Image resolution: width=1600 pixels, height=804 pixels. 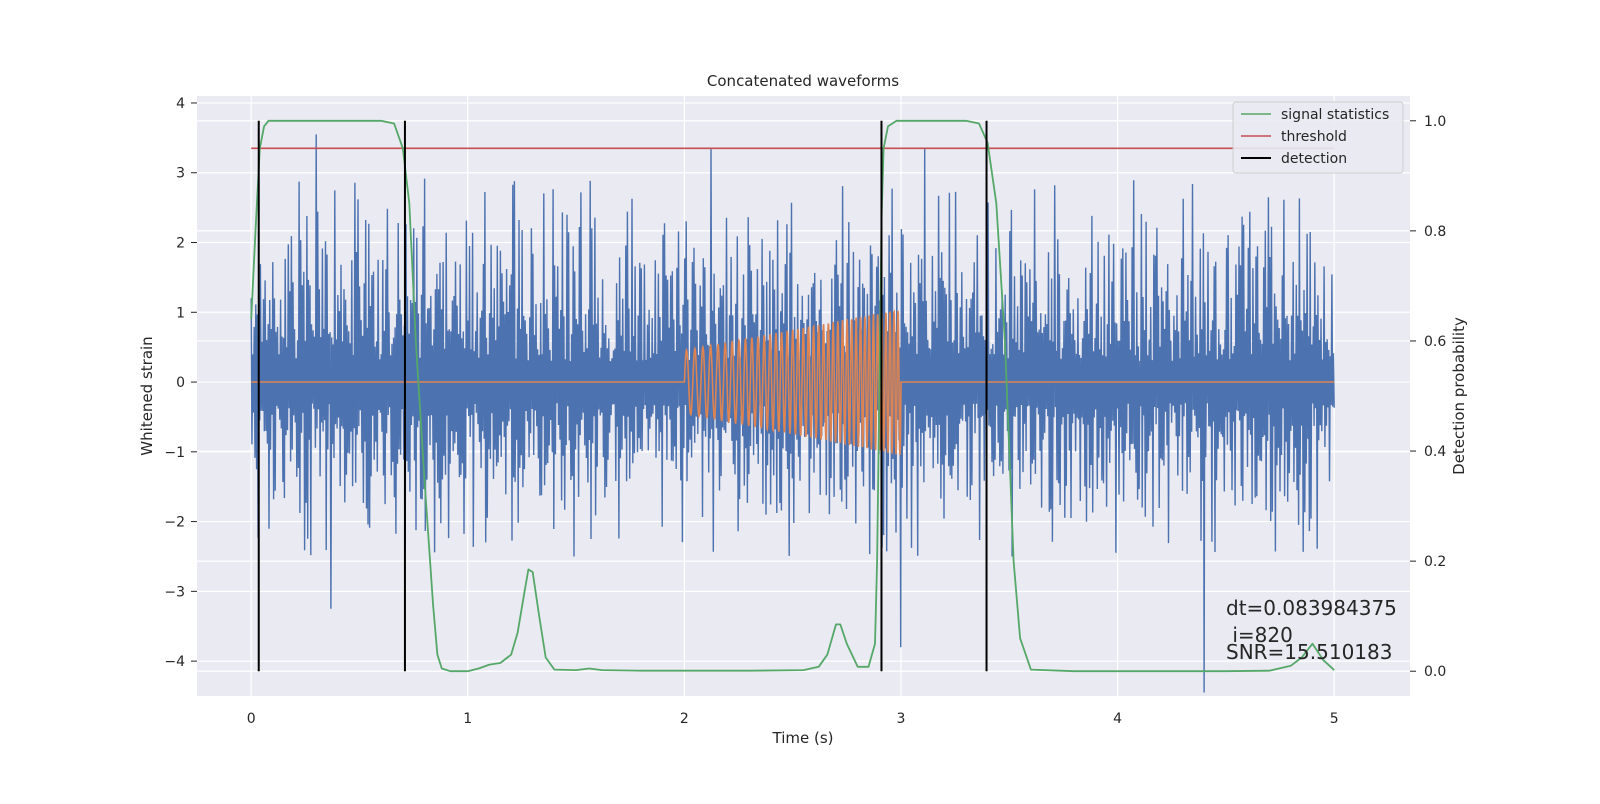 I want to click on y-tick-label: 2, so click(x=180, y=244).